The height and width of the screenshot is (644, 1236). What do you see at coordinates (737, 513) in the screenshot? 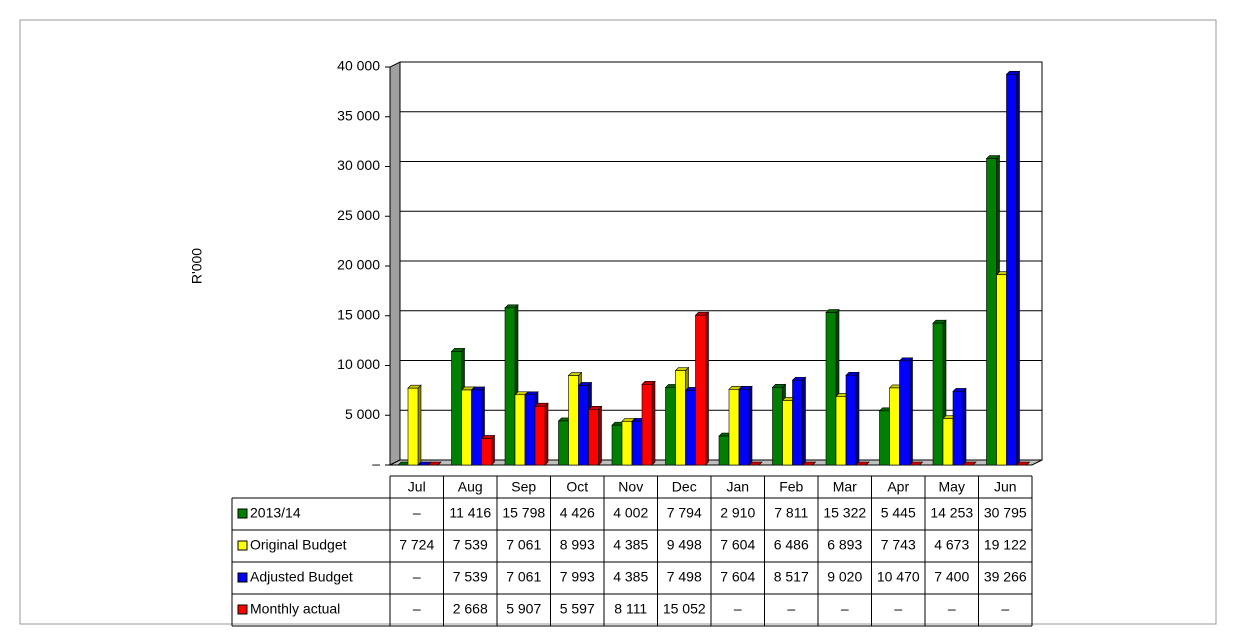
I see `data-label: 2 910` at bounding box center [737, 513].